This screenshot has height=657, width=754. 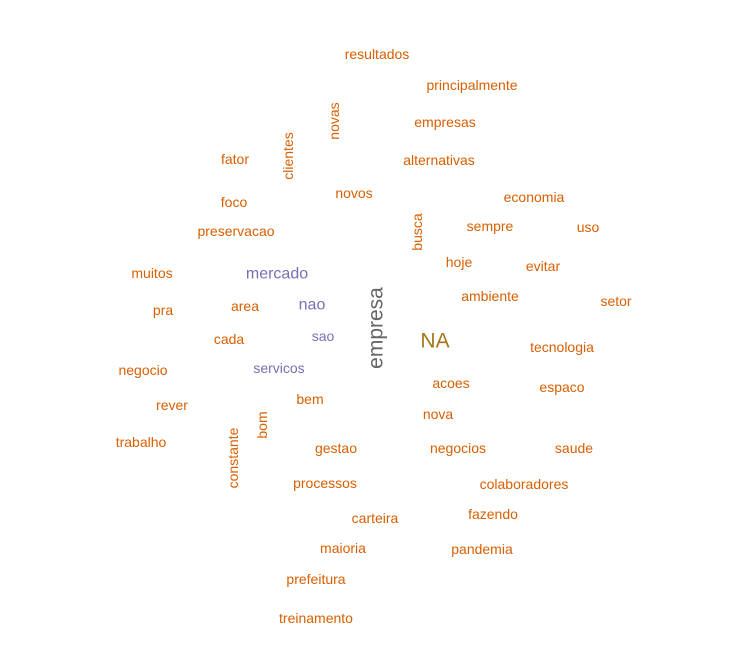 I want to click on word-rever: rever, so click(x=172, y=405).